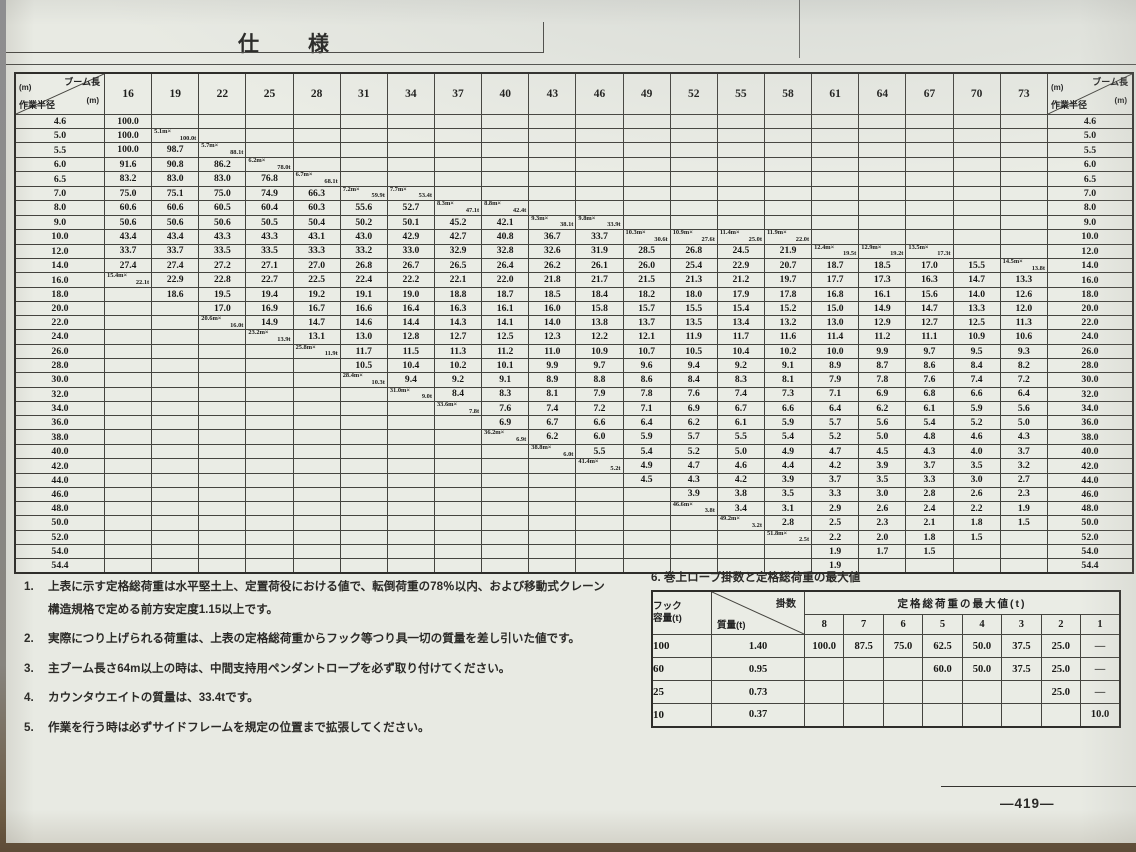  What do you see at coordinates (363, 265) in the screenshot?
I see `capacity-cell: 26.8` at bounding box center [363, 265].